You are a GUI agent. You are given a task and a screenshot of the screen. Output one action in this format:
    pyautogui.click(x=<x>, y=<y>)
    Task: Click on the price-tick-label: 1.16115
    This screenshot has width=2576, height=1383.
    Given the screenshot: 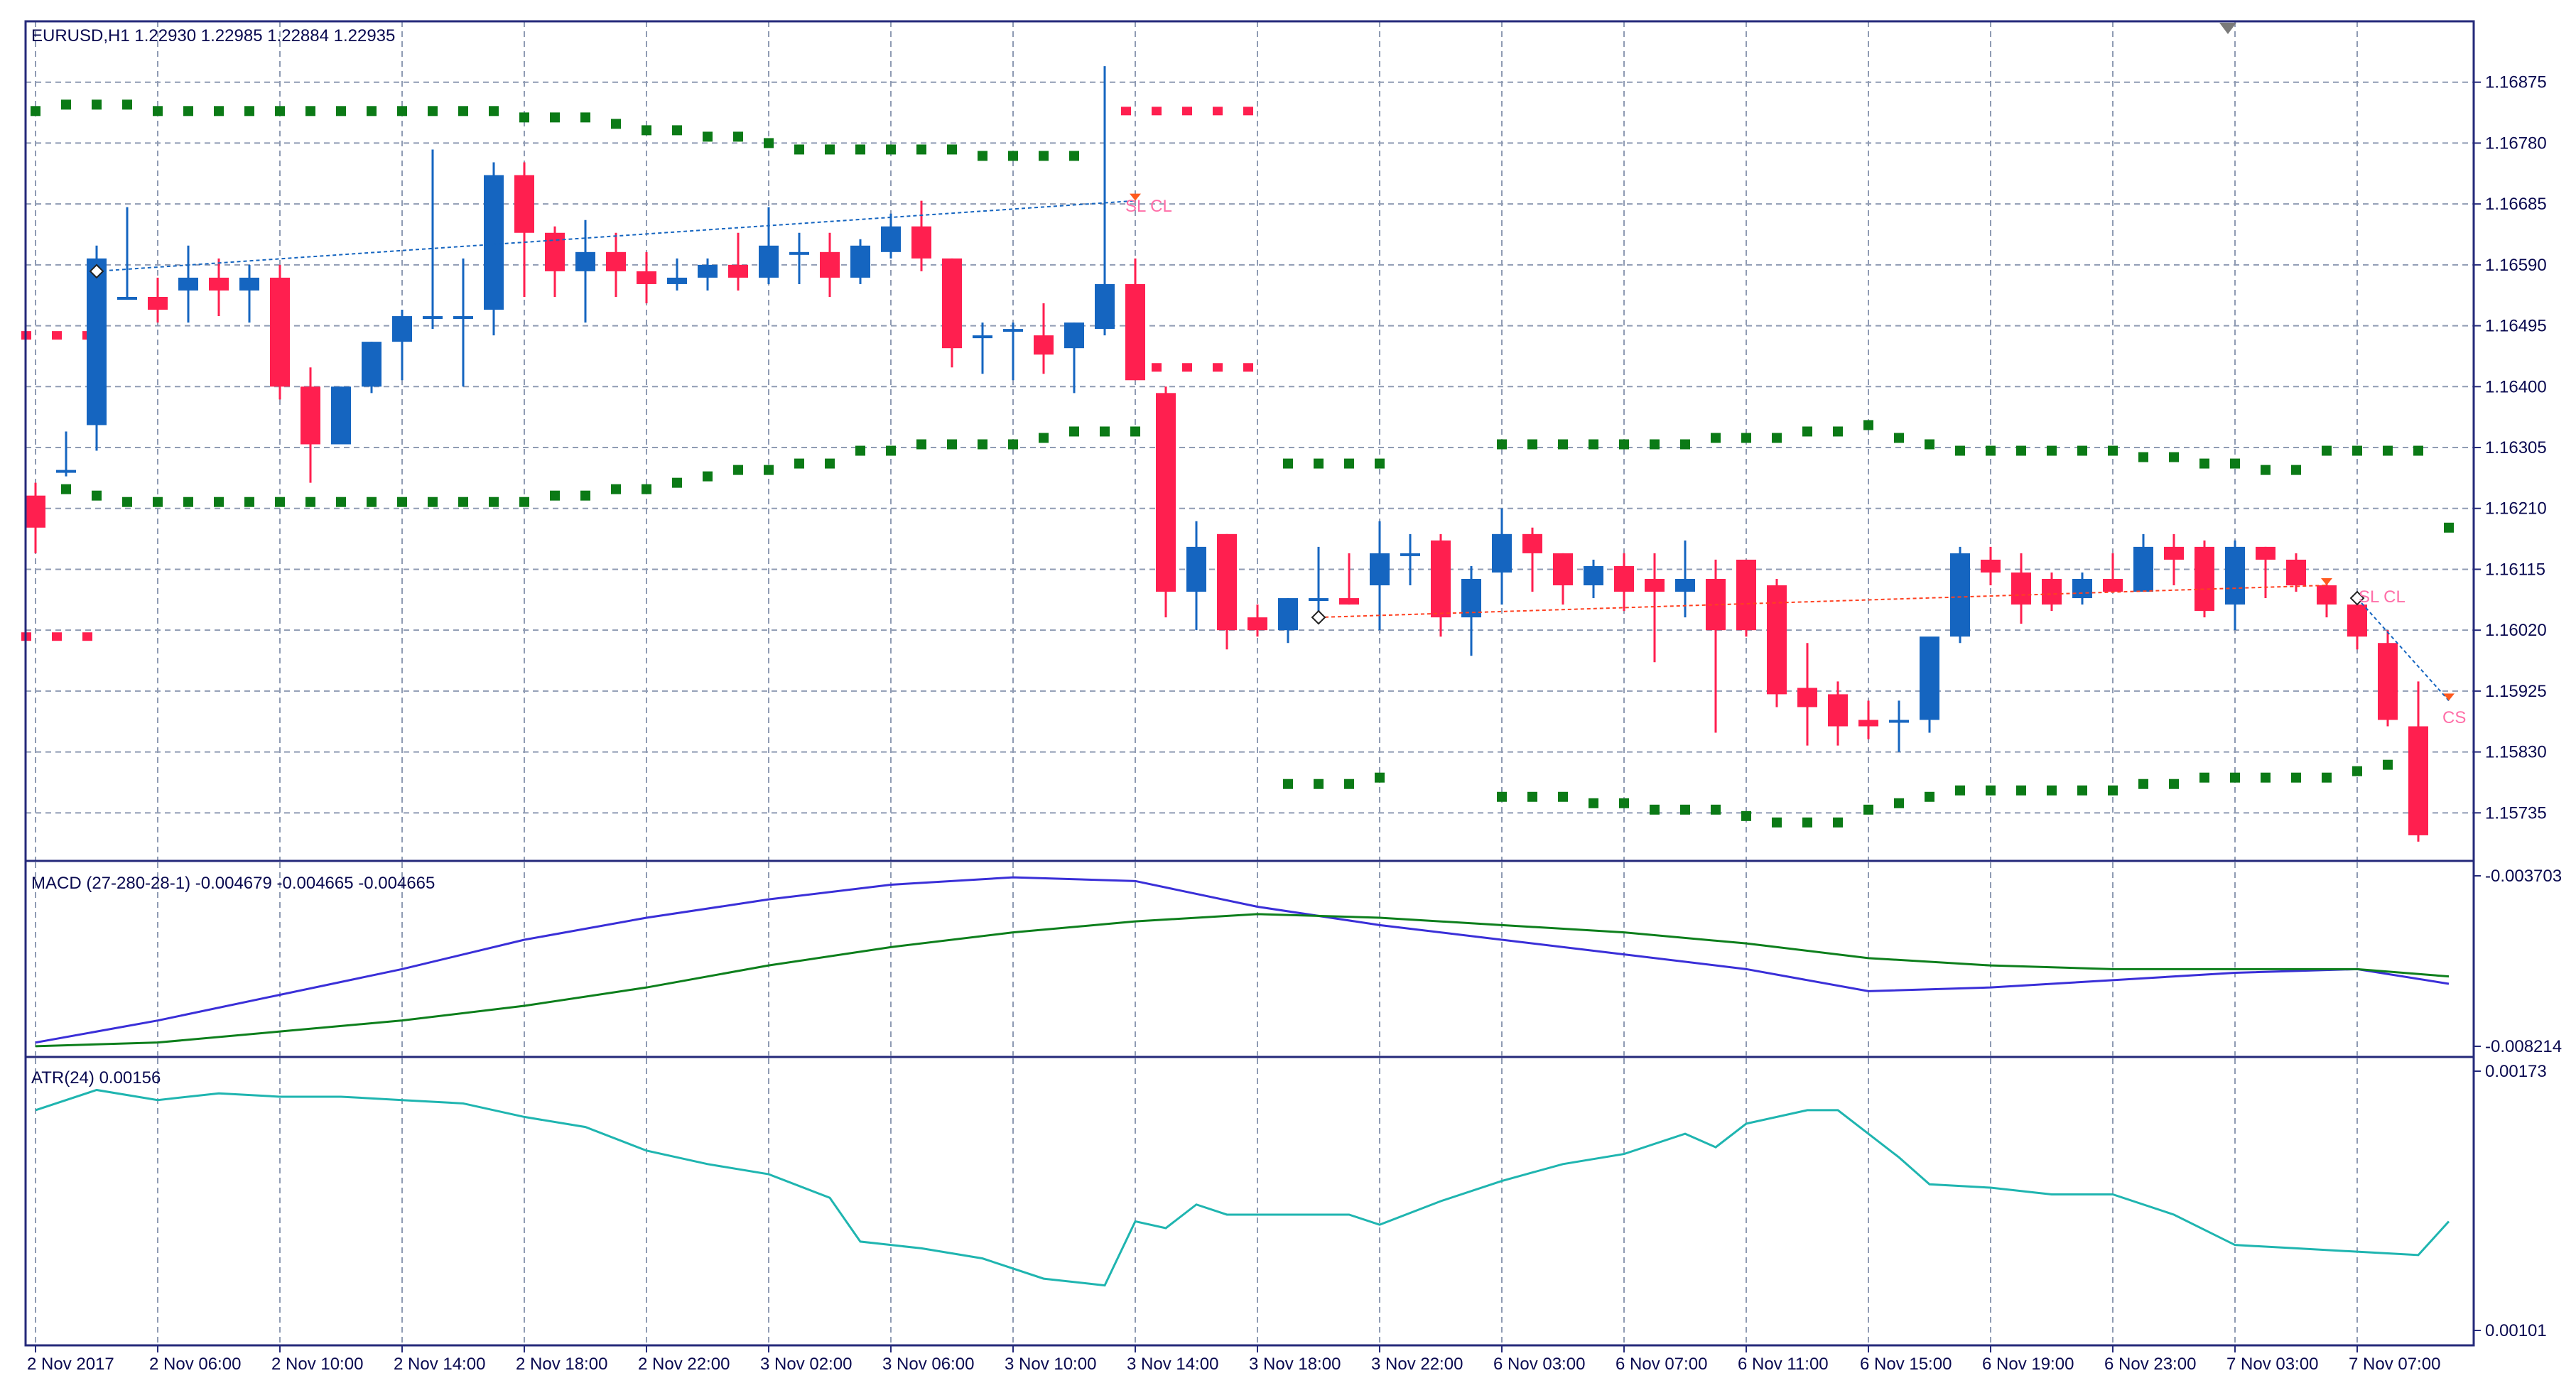 What is the action you would take?
    pyautogui.click(x=2515, y=569)
    